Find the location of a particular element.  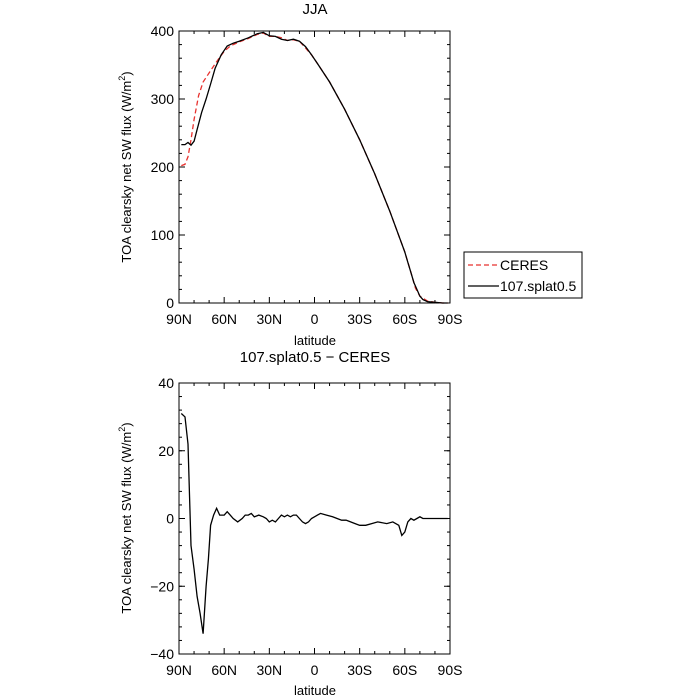

top-chart-x-axis-label: latitude is located at coordinates (315, 340).